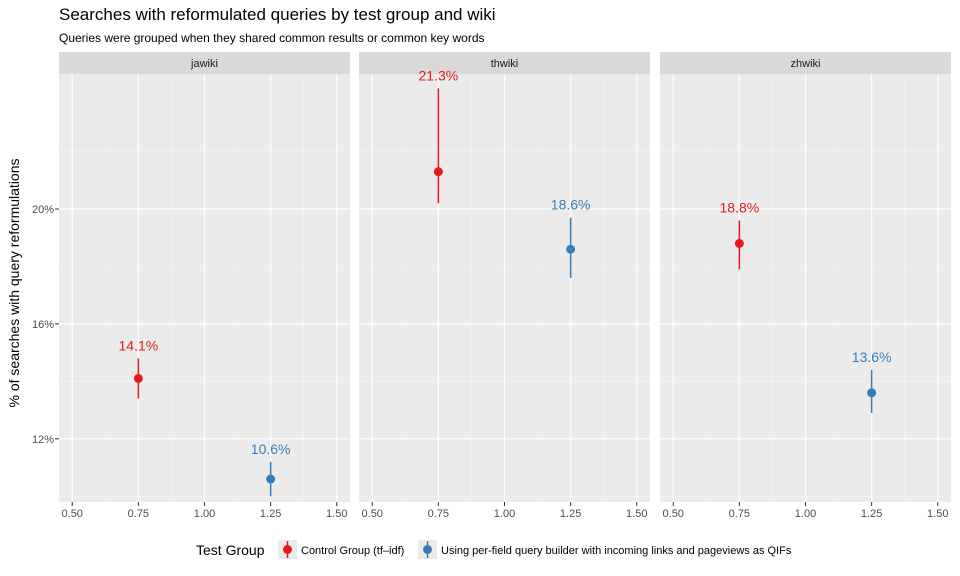  What do you see at coordinates (872, 357) in the screenshot?
I see `data-label: 13.6%` at bounding box center [872, 357].